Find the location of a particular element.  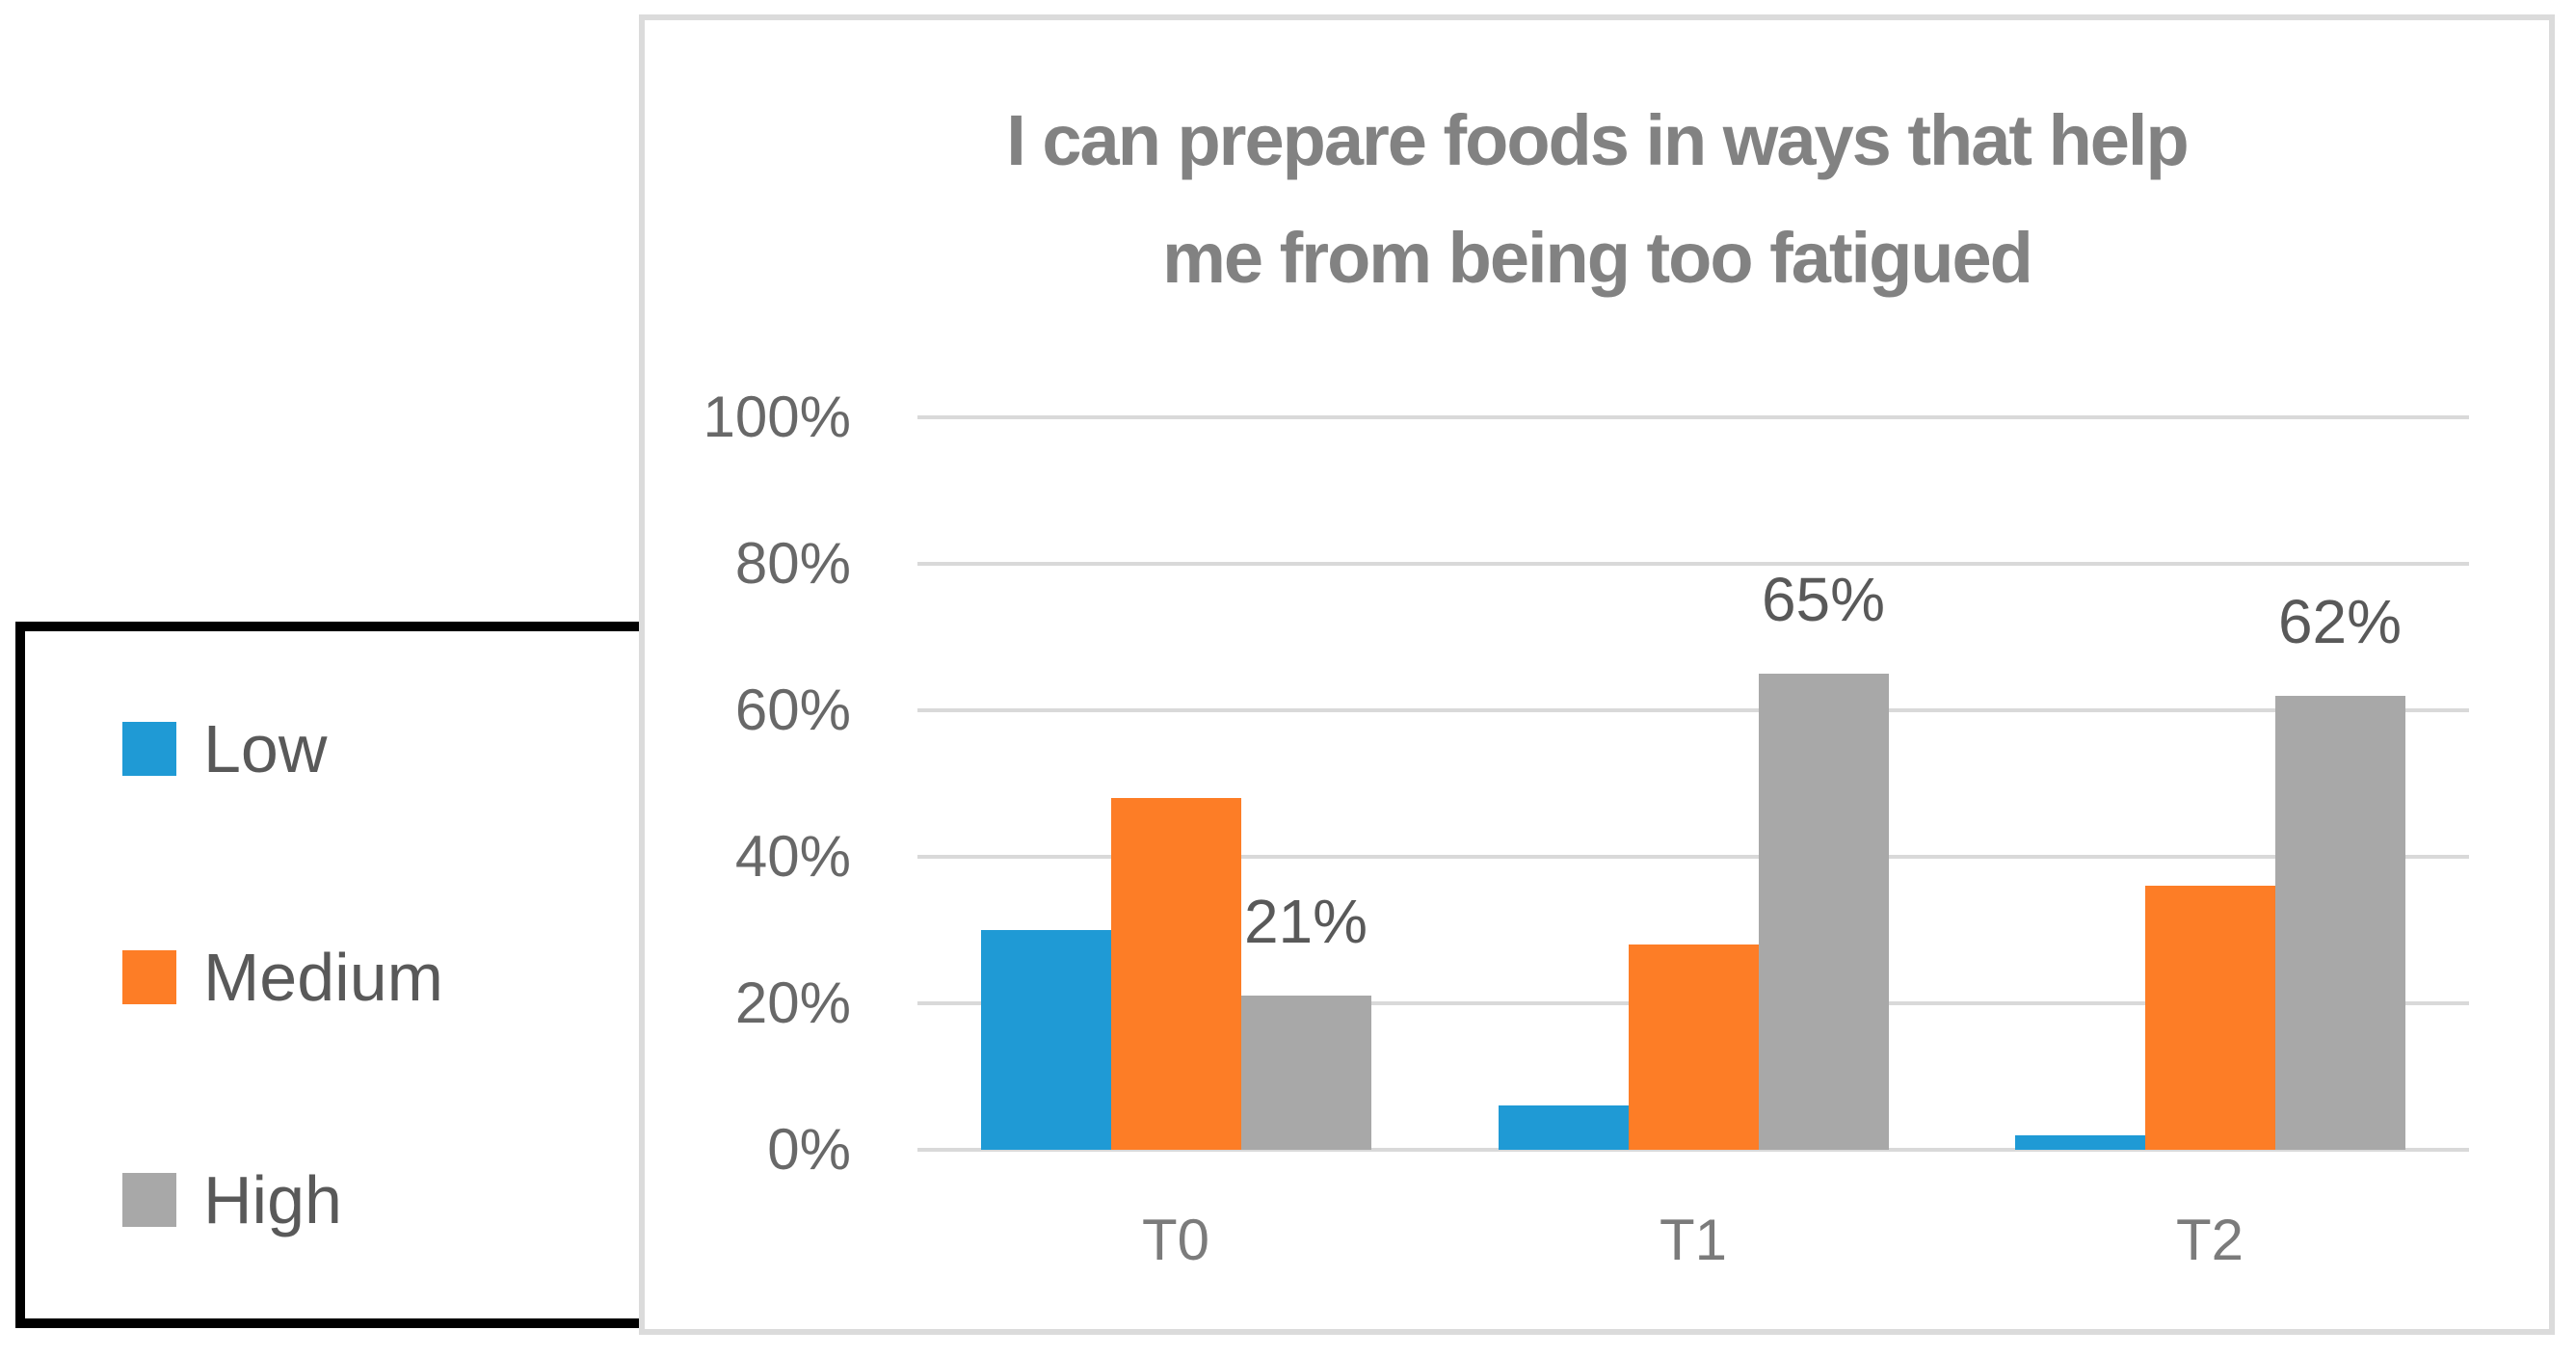

chart-title-line-1: I can prepare foods in ways that help is located at coordinates (1597, 140).